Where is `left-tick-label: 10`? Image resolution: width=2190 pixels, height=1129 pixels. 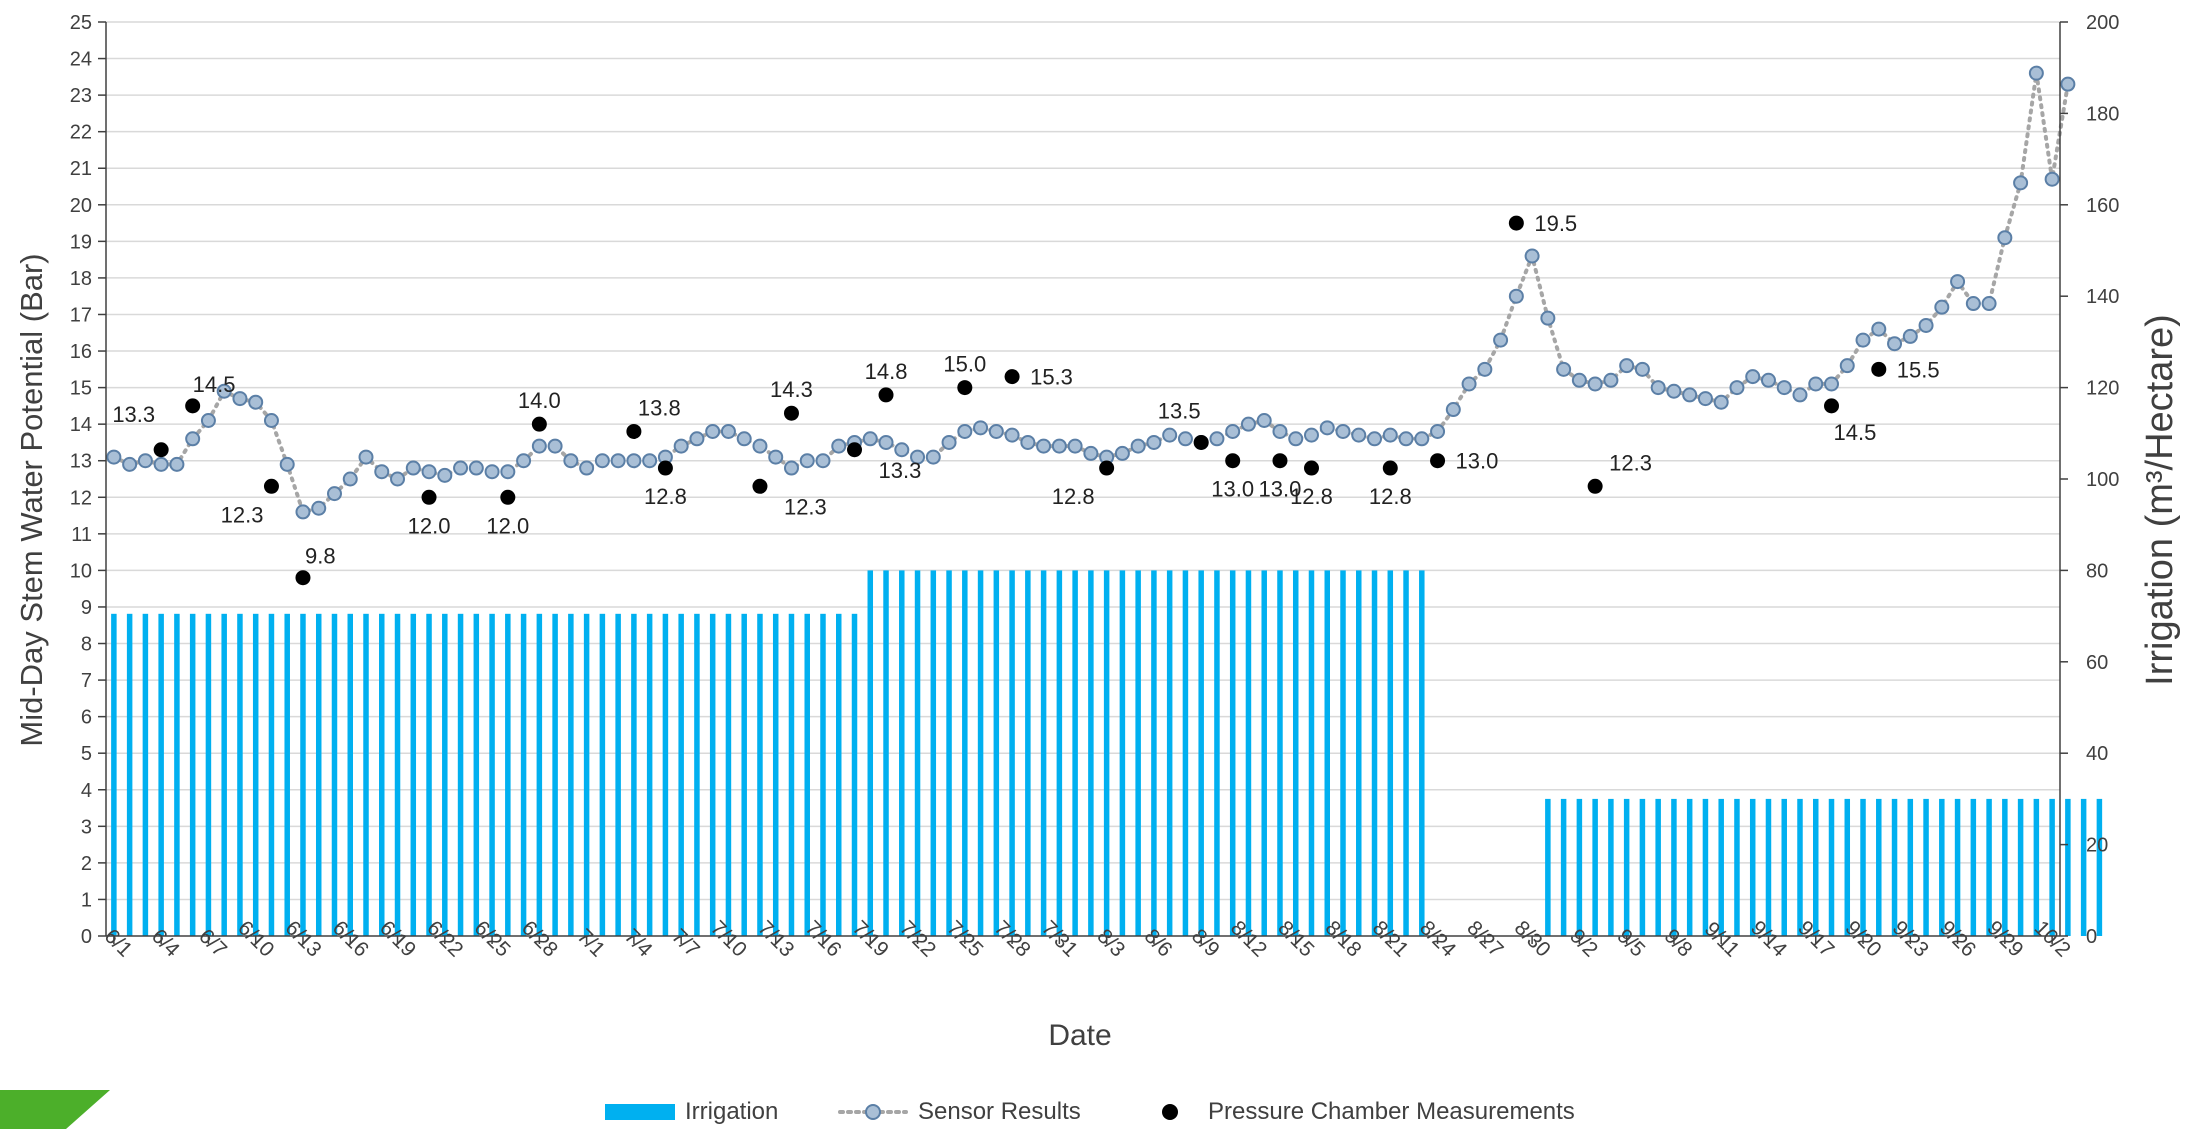 left-tick-label: 10 is located at coordinates (81, 571).